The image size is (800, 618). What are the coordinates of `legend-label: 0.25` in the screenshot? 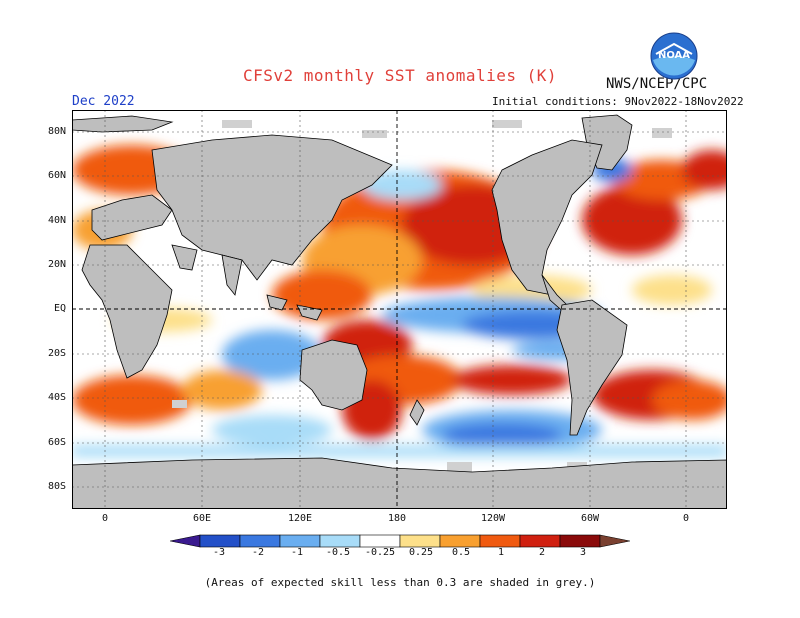 It's located at (421, 552).